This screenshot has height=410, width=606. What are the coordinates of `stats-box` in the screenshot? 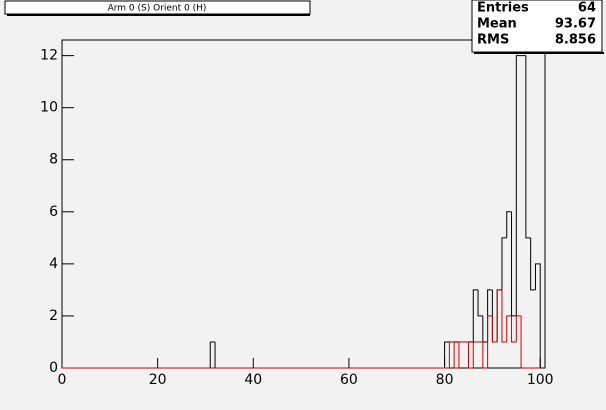 It's located at (537, 26).